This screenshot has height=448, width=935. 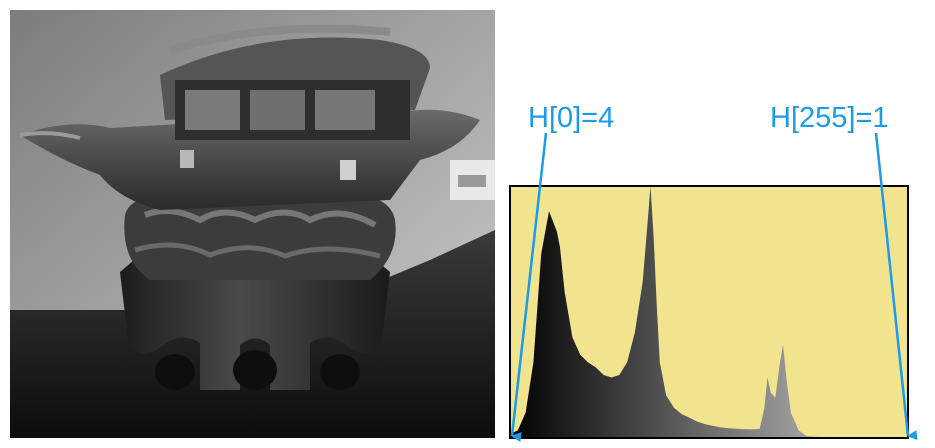 I want to click on annotation-h255-label: H[255]=1, so click(x=829, y=118).